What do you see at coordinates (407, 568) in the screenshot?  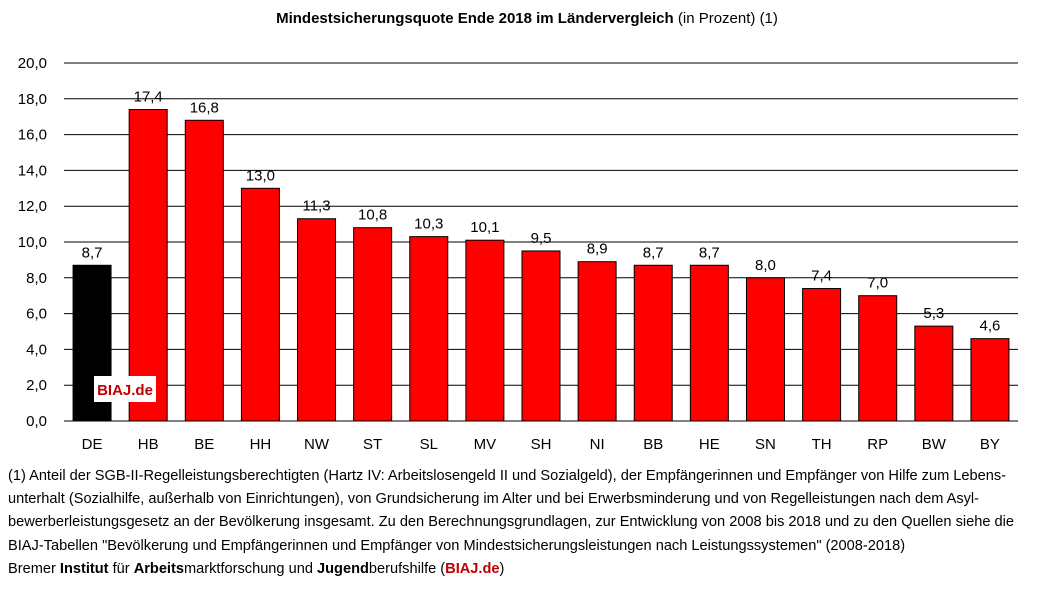 I see `credit-text: berufshilfe (` at bounding box center [407, 568].